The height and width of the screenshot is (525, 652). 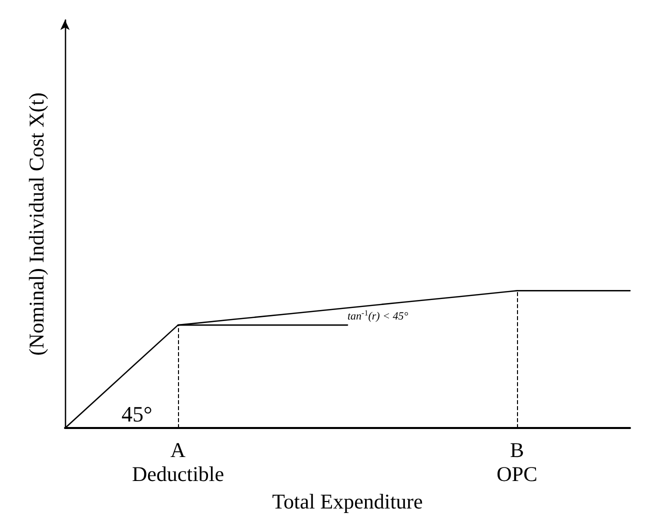 What do you see at coordinates (178, 462) in the screenshot?
I see `x-tick-label: A Deductible` at bounding box center [178, 462].